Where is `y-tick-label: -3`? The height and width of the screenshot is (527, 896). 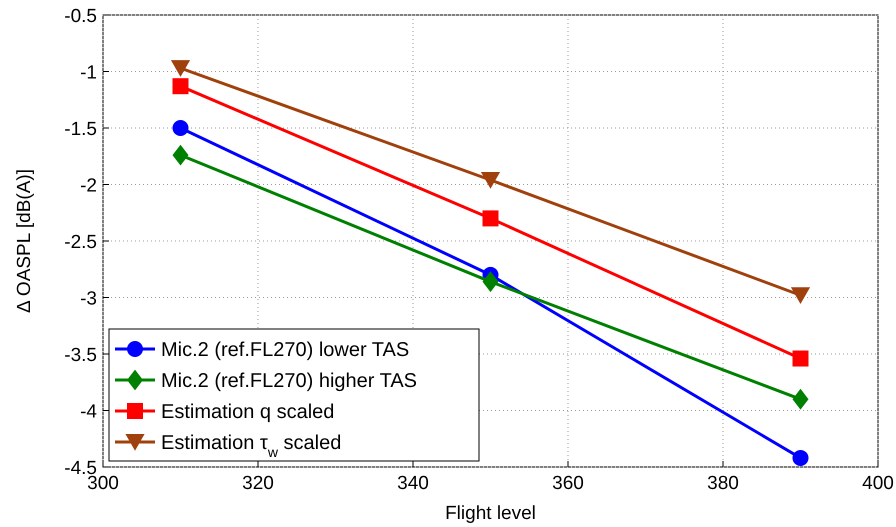
y-tick-label: -3 is located at coordinates (88, 299).